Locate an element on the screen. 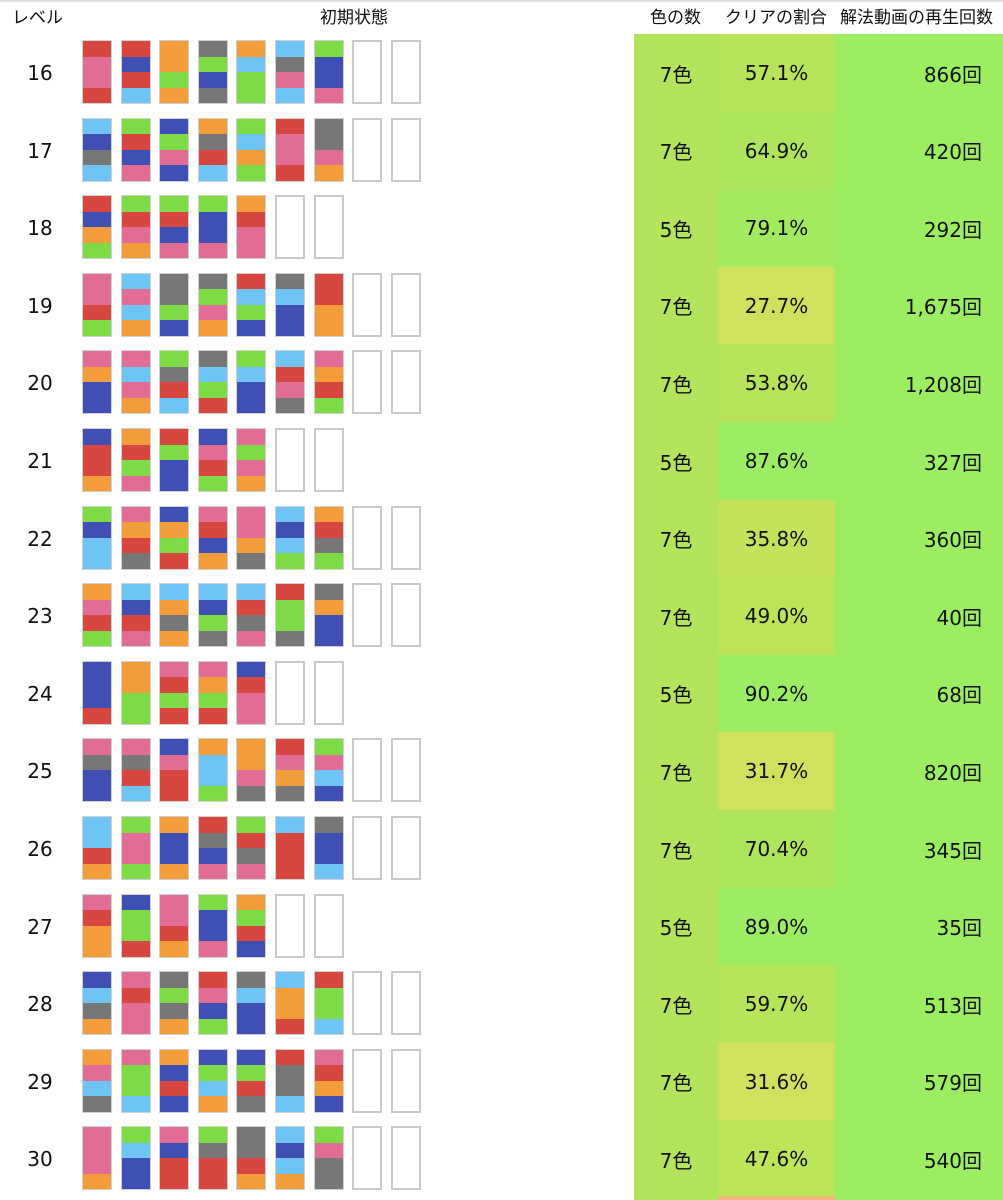 The height and width of the screenshot is (1200, 1003). level-row: 16 7色 57.1% 866回 is located at coordinates (501, 73).